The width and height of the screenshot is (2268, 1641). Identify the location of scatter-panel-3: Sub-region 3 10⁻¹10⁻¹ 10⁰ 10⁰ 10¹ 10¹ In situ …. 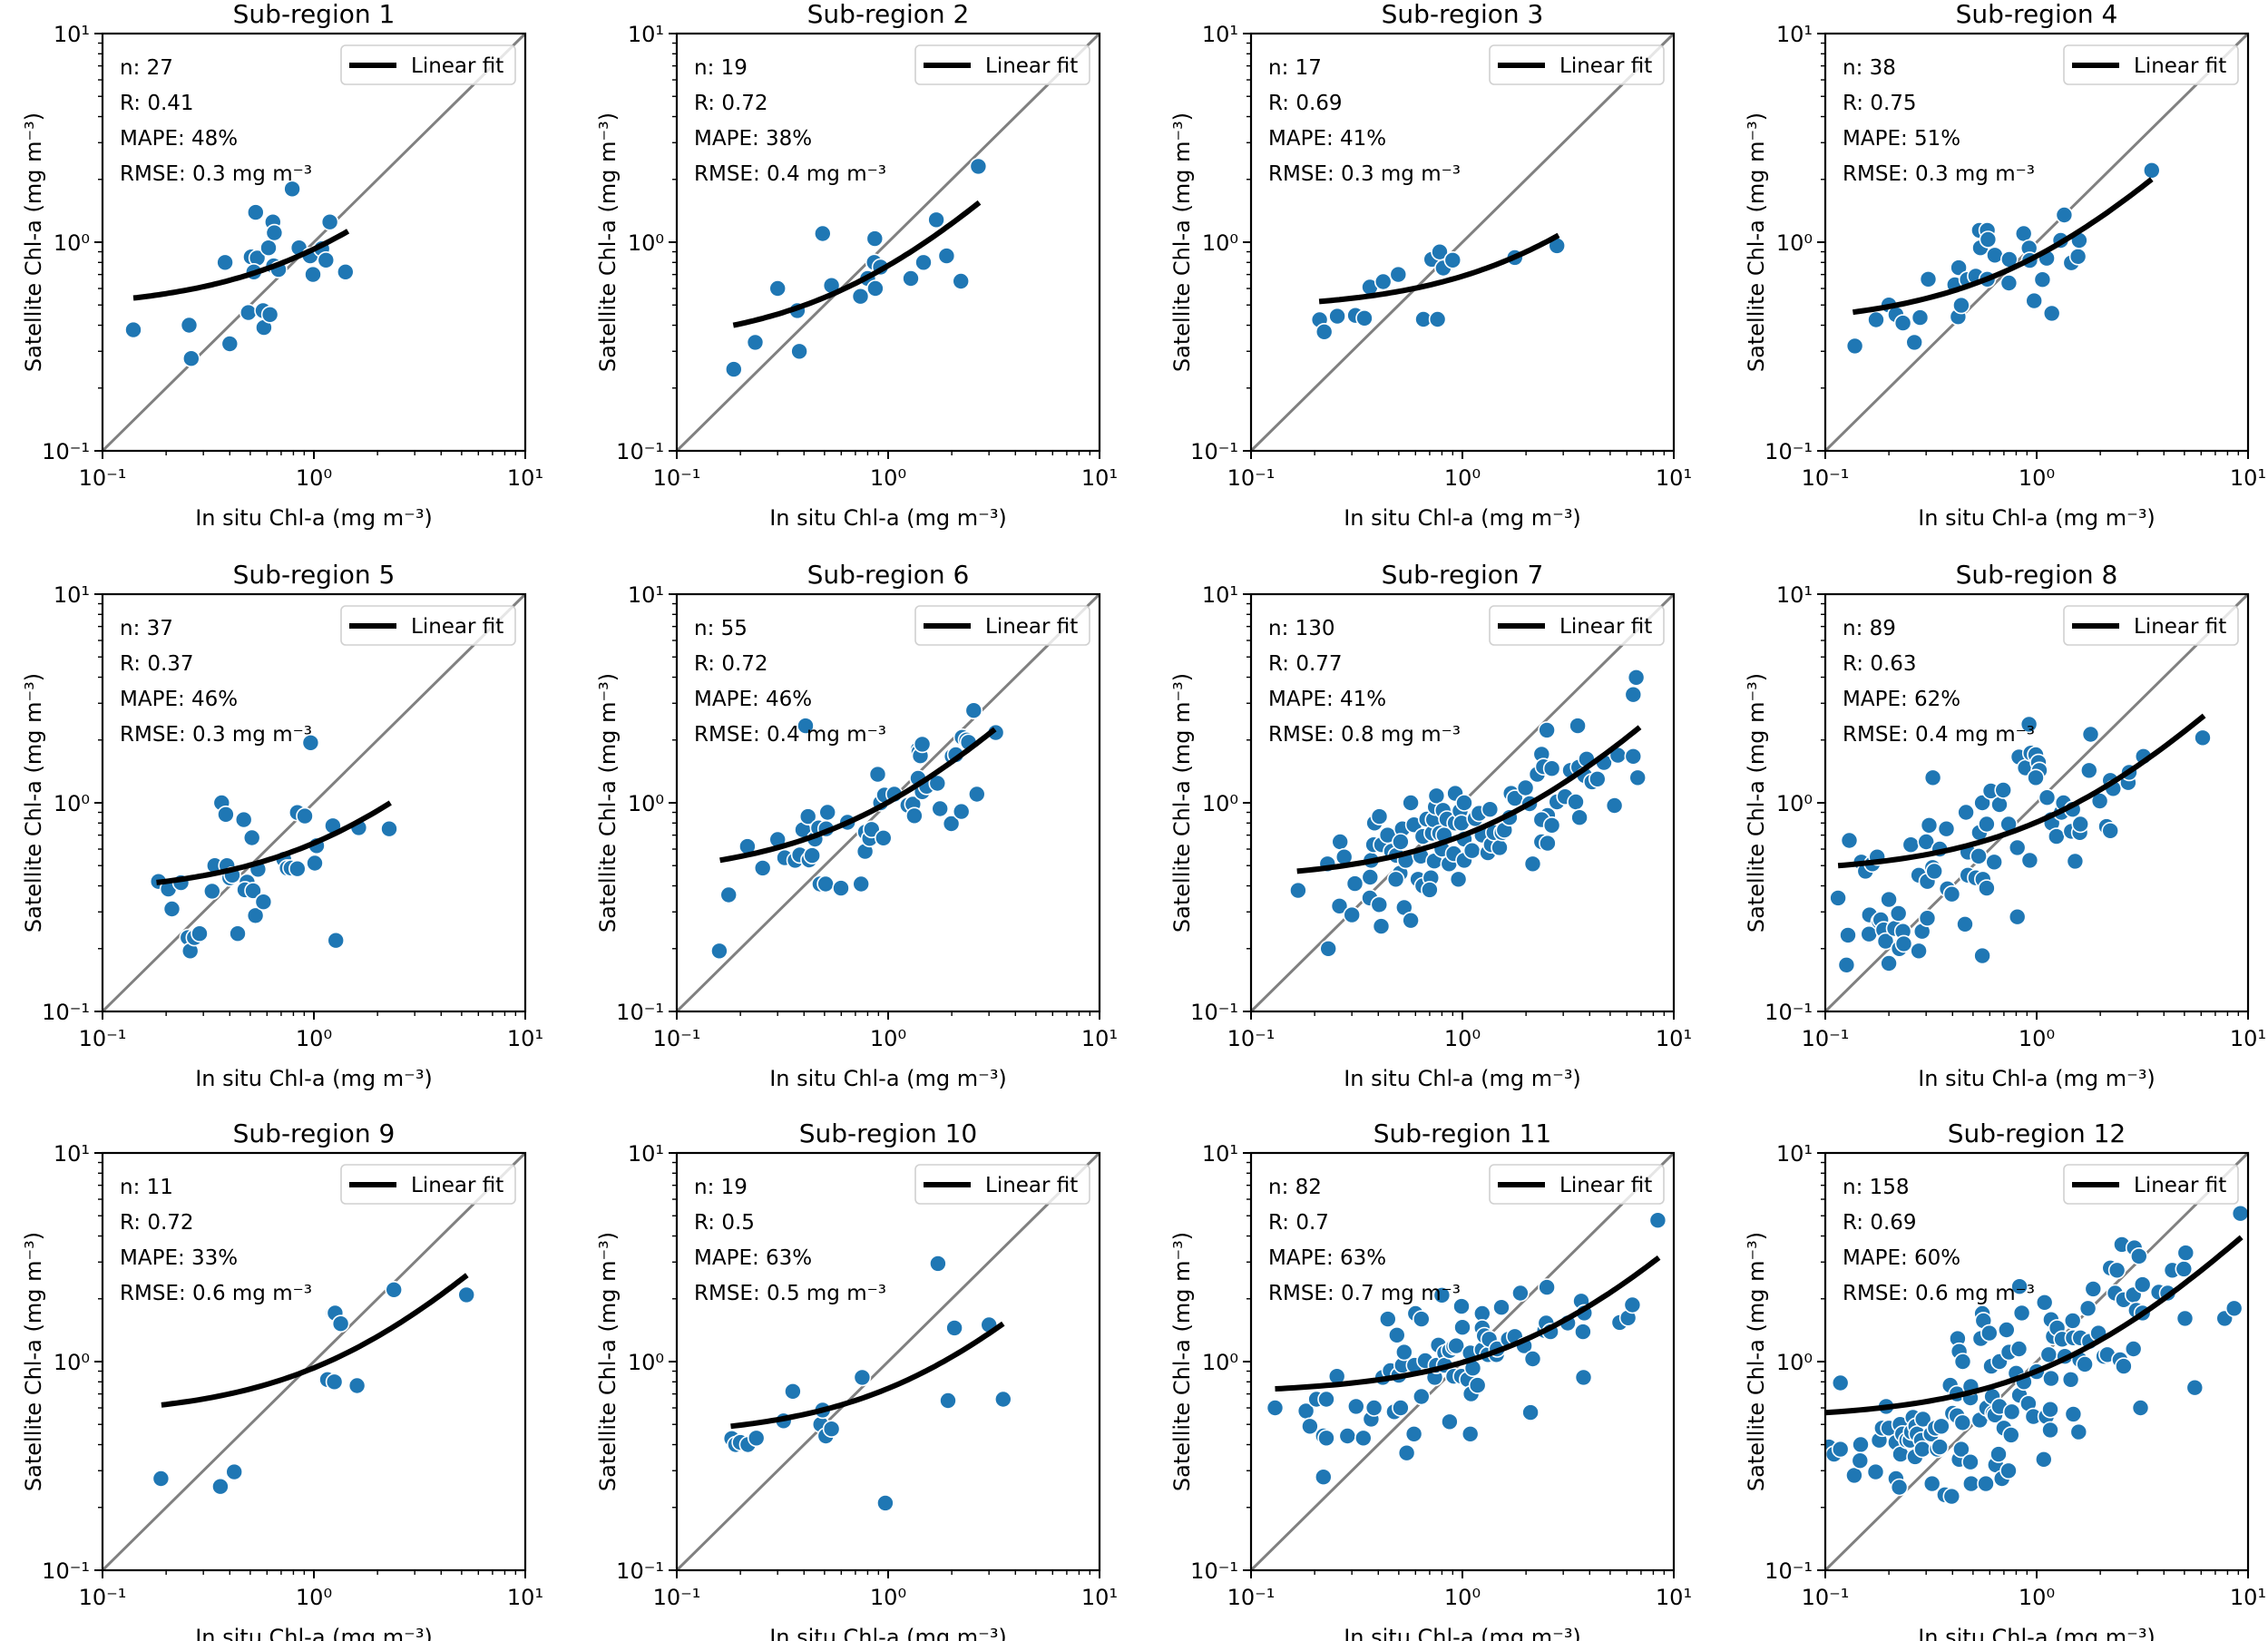
(1430, 265).